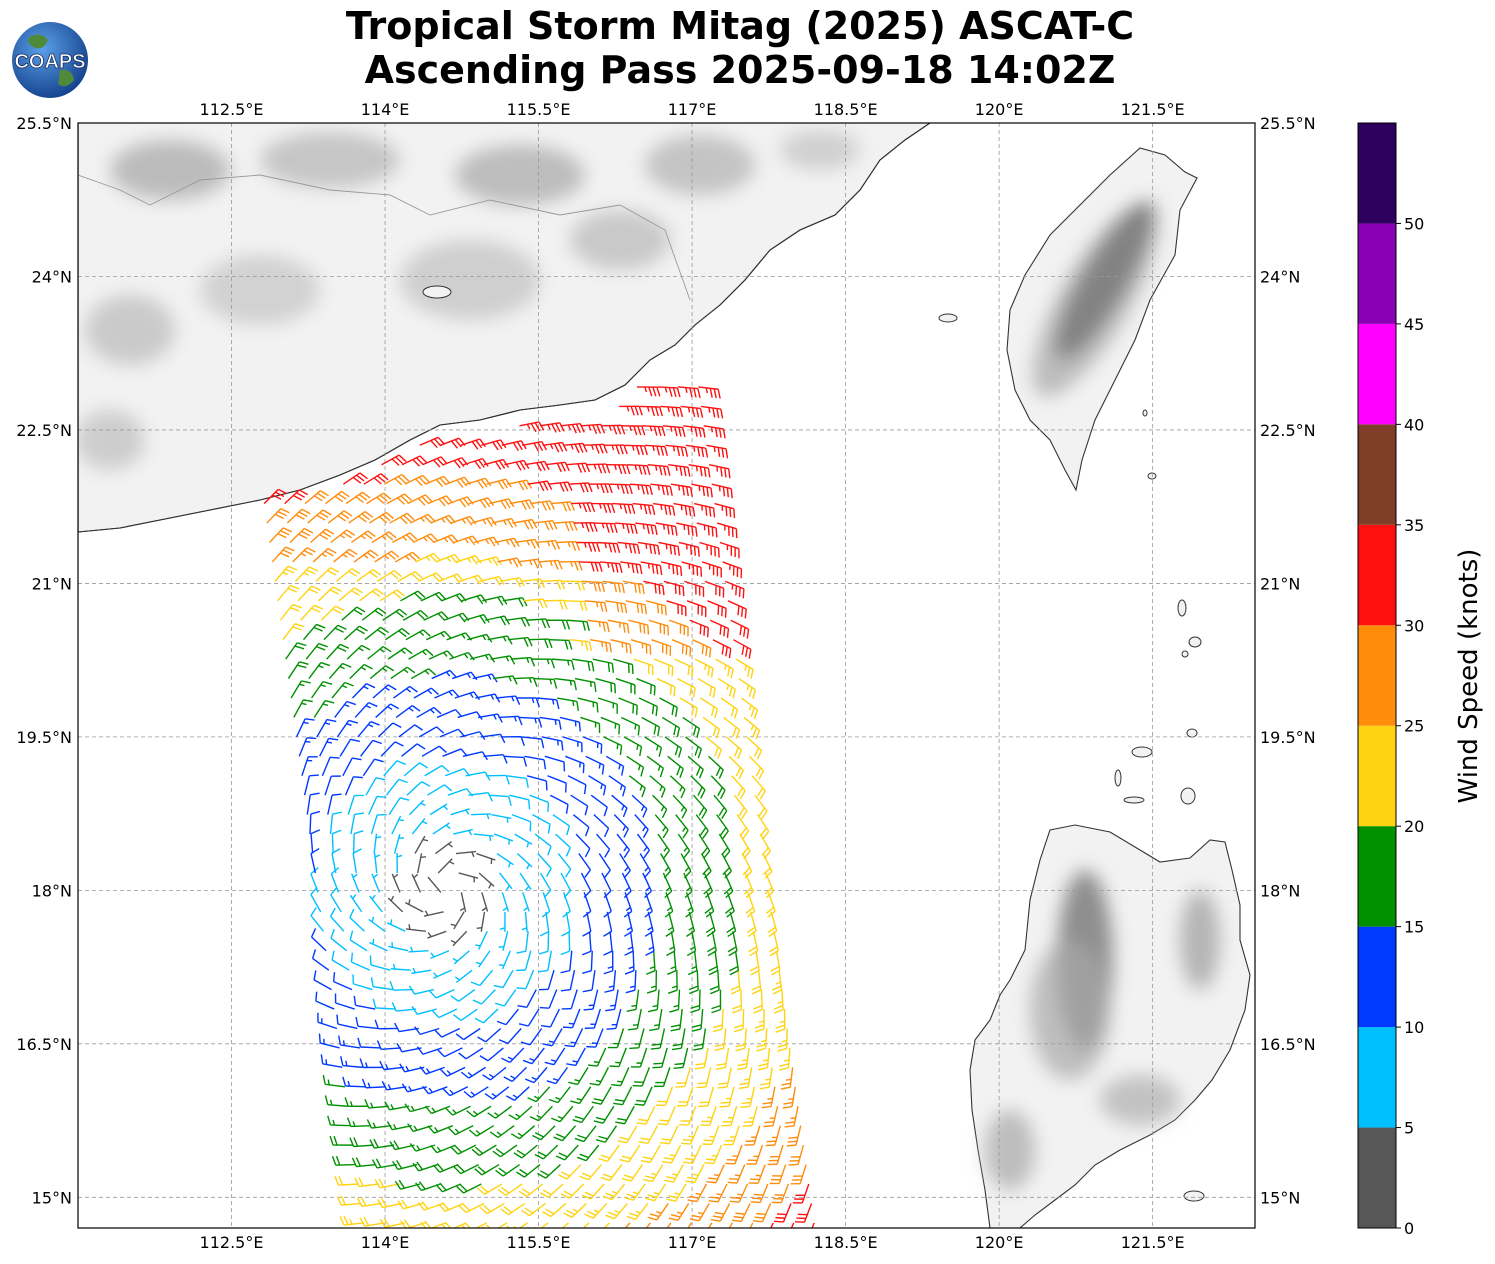 This screenshot has width=1495, height=1264. Describe the element at coordinates (44, 1044) in the screenshot. I see `lat-tick-label: 16.5°N` at that location.